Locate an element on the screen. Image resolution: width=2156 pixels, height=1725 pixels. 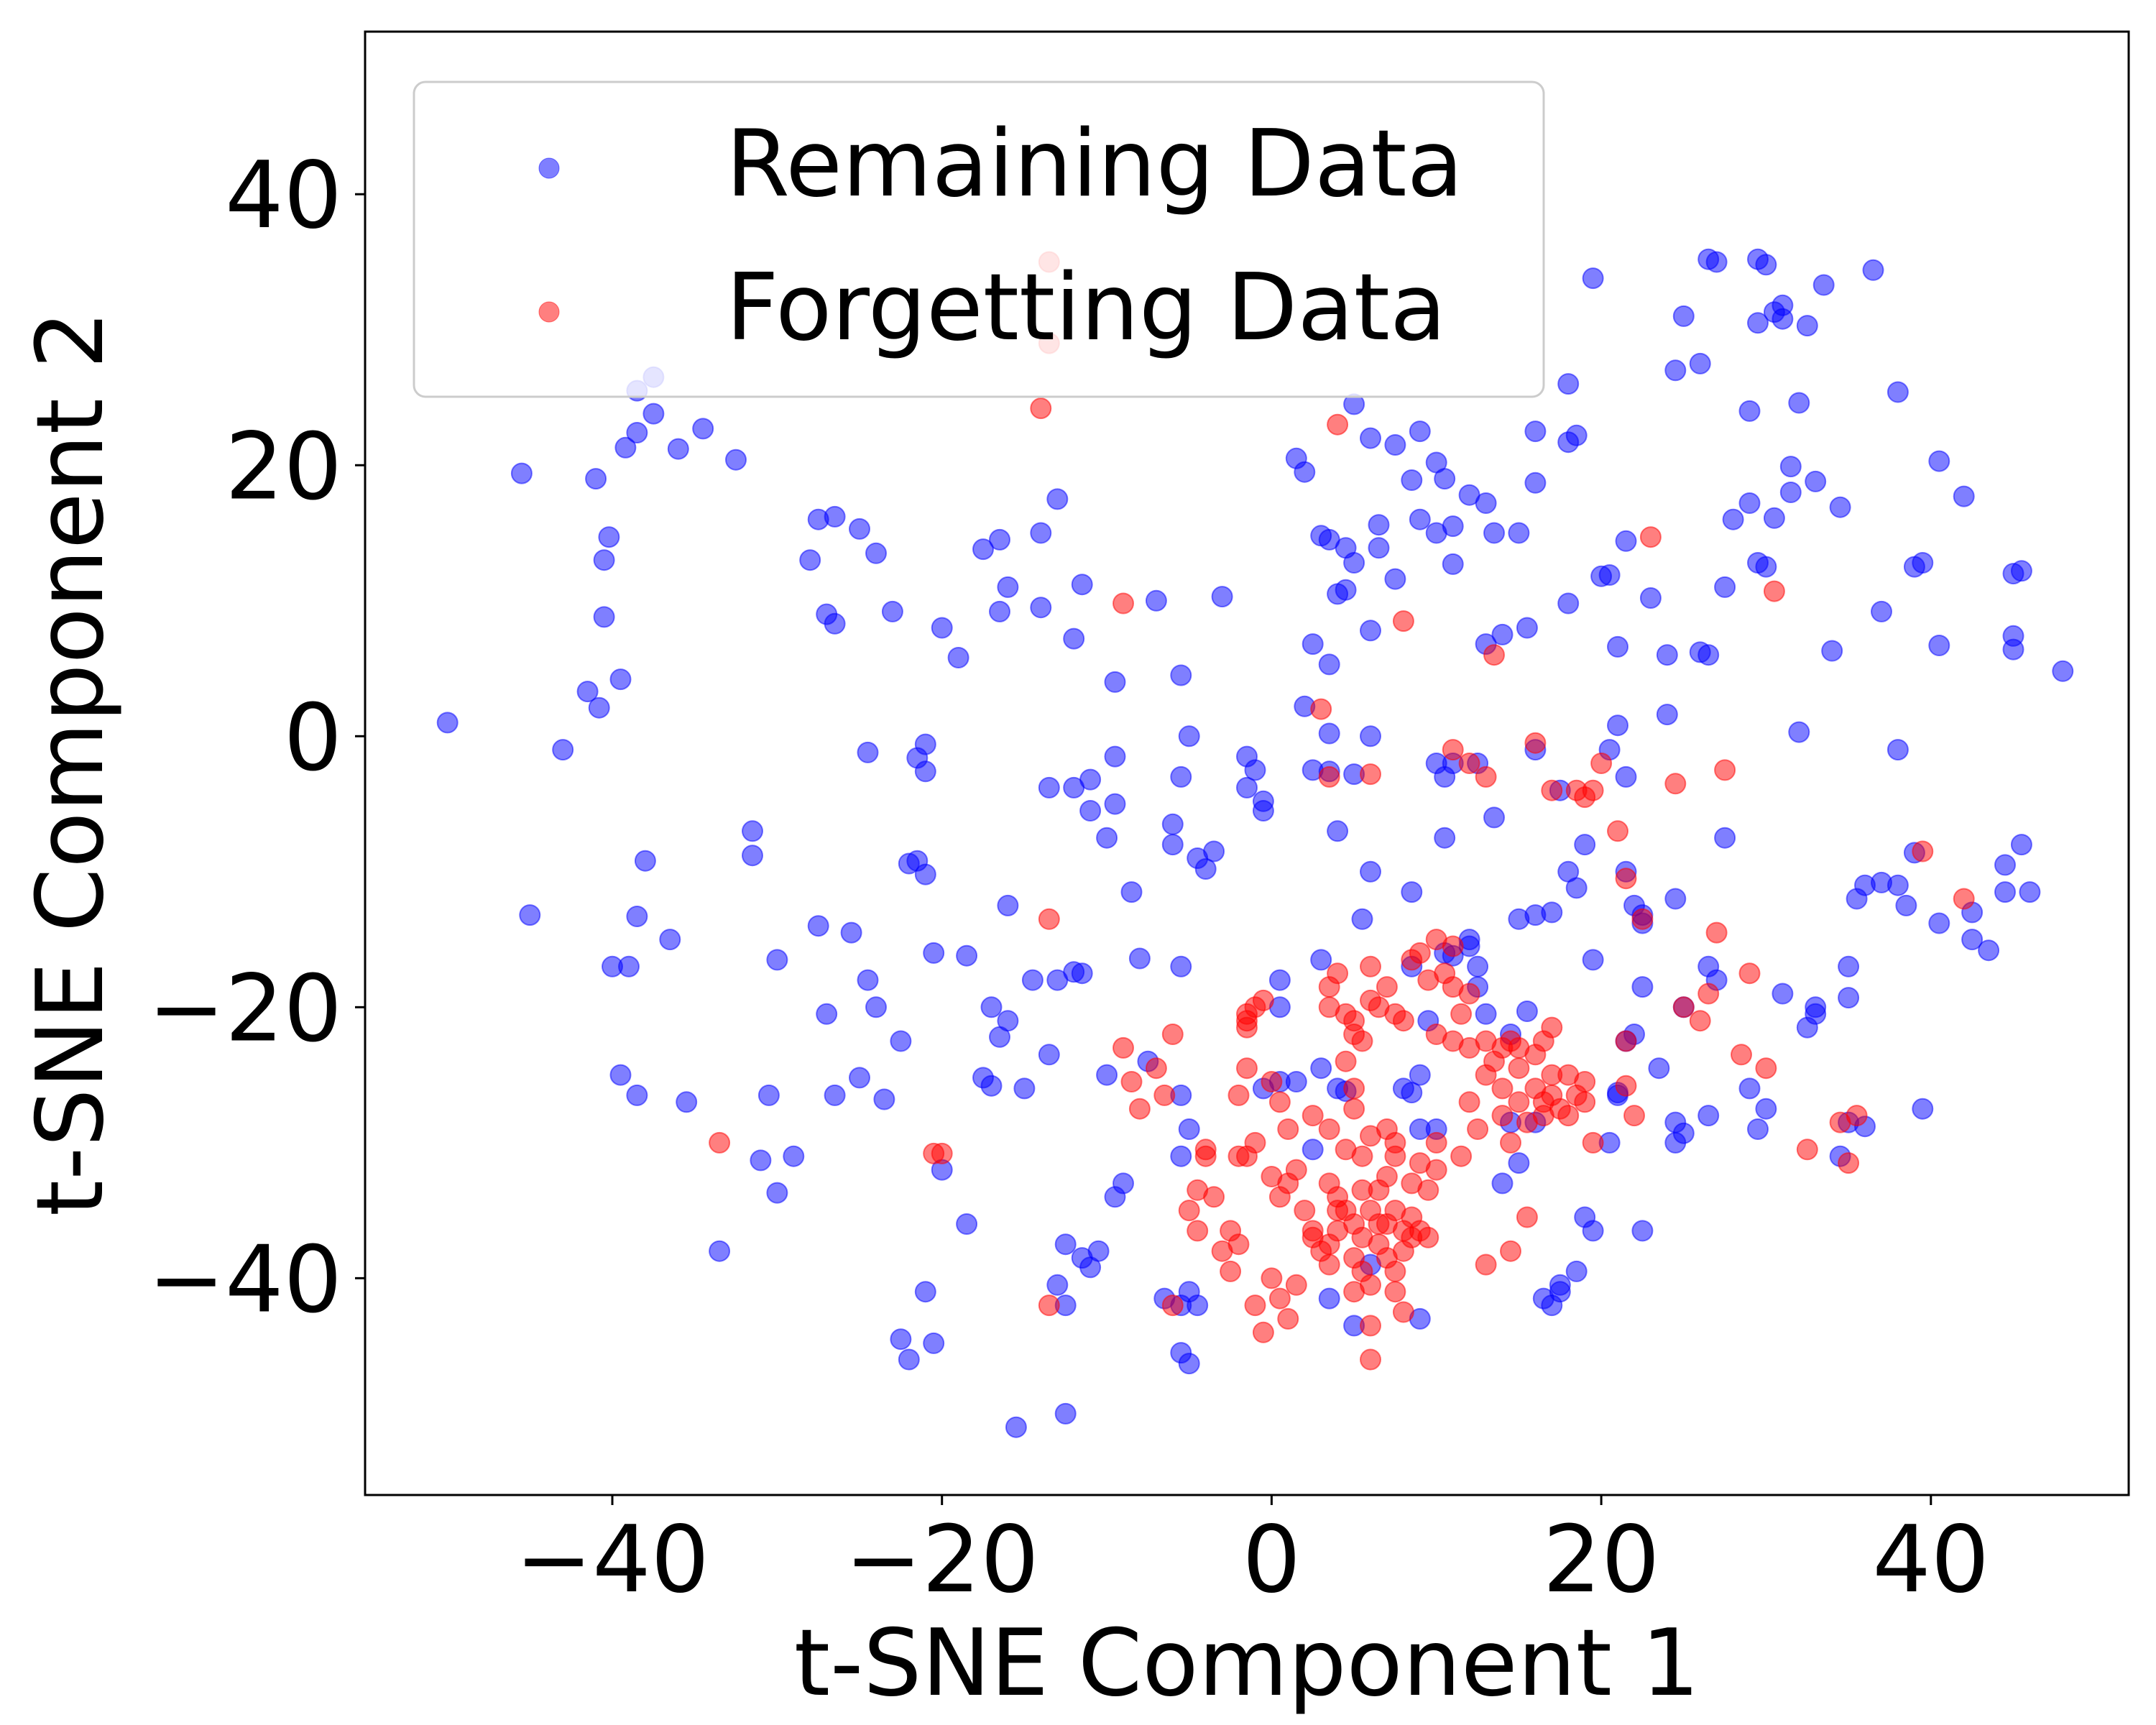
legend: Remaining Data Forgetting Data is located at coordinates (979, 239).